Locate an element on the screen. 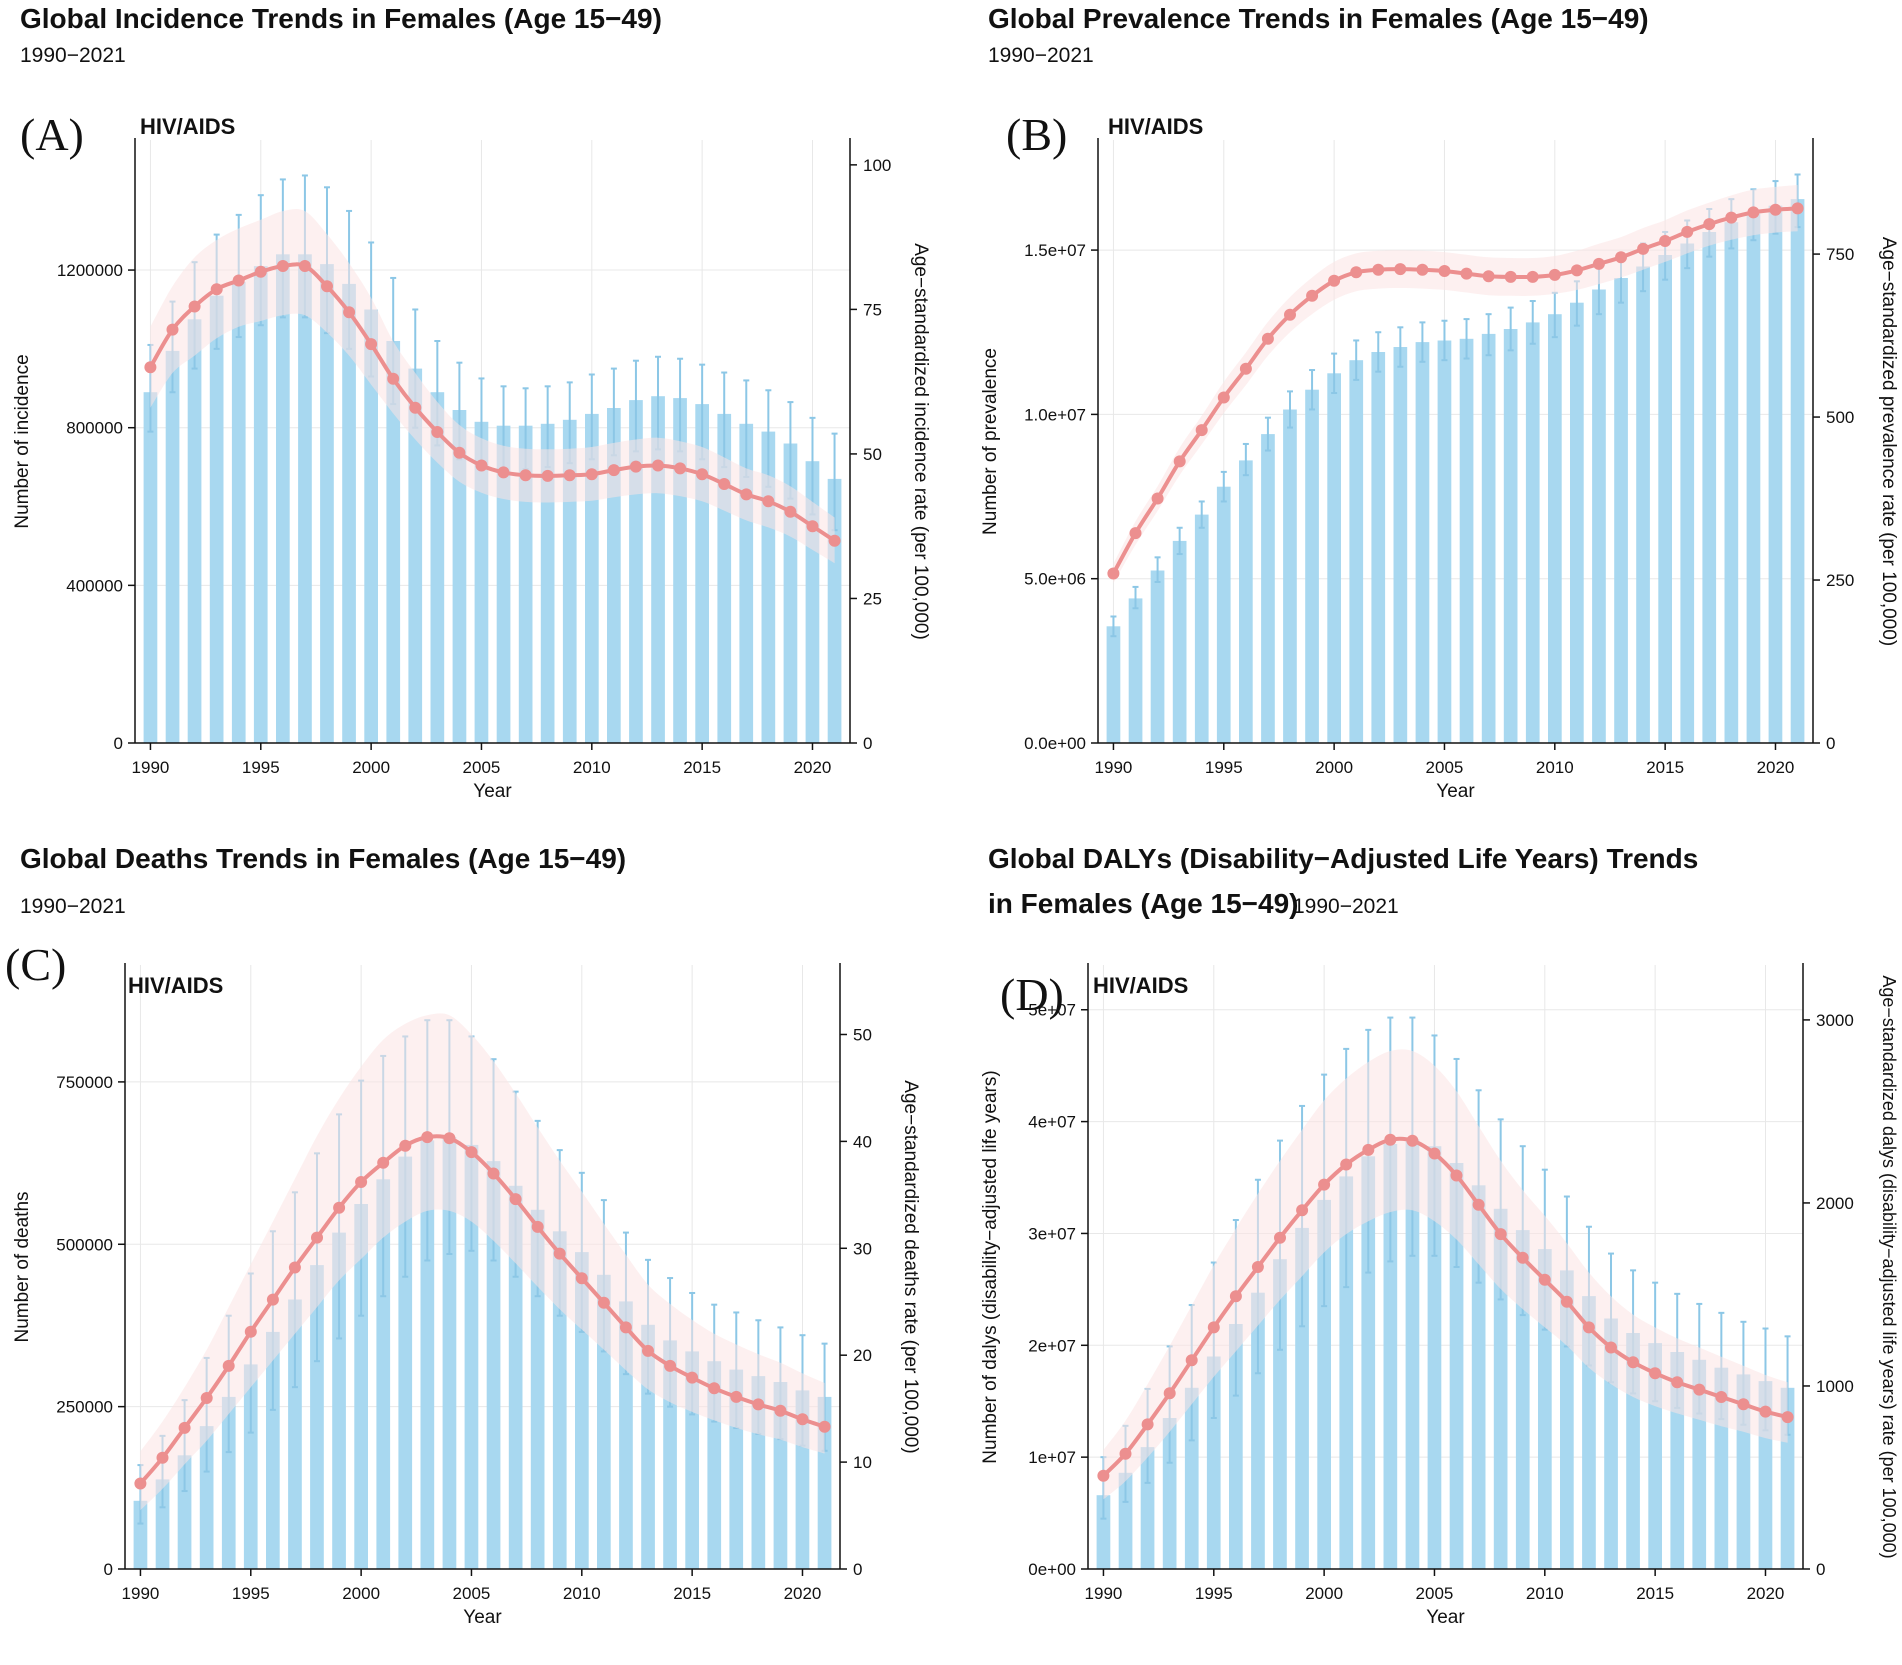  right-tick-label: 3000 is located at coordinates (1835, 1020).